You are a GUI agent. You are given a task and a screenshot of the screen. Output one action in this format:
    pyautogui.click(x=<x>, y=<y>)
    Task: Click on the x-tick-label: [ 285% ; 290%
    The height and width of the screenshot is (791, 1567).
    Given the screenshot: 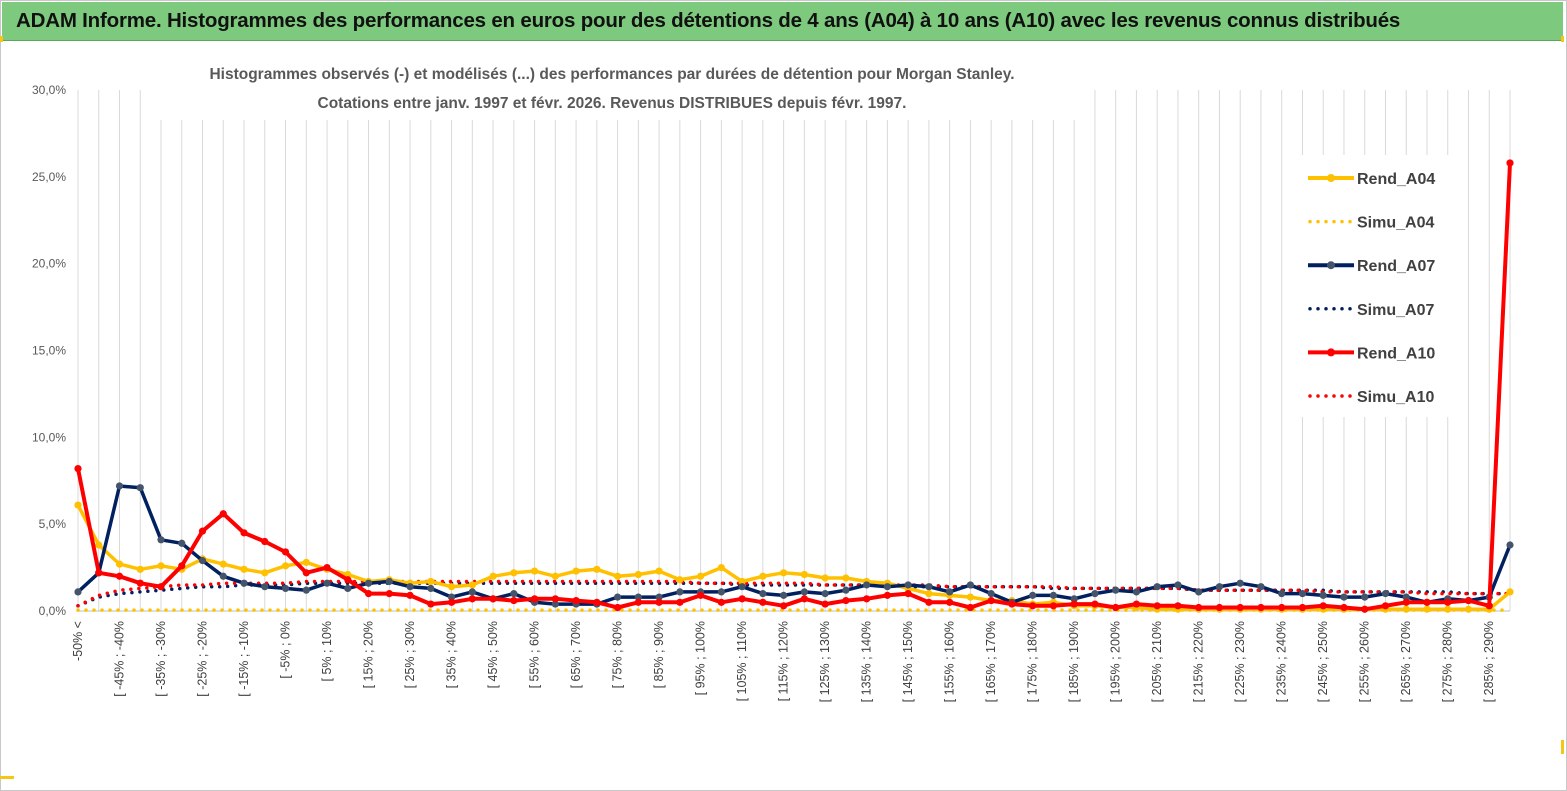 What is the action you would take?
    pyautogui.click(x=1489, y=661)
    